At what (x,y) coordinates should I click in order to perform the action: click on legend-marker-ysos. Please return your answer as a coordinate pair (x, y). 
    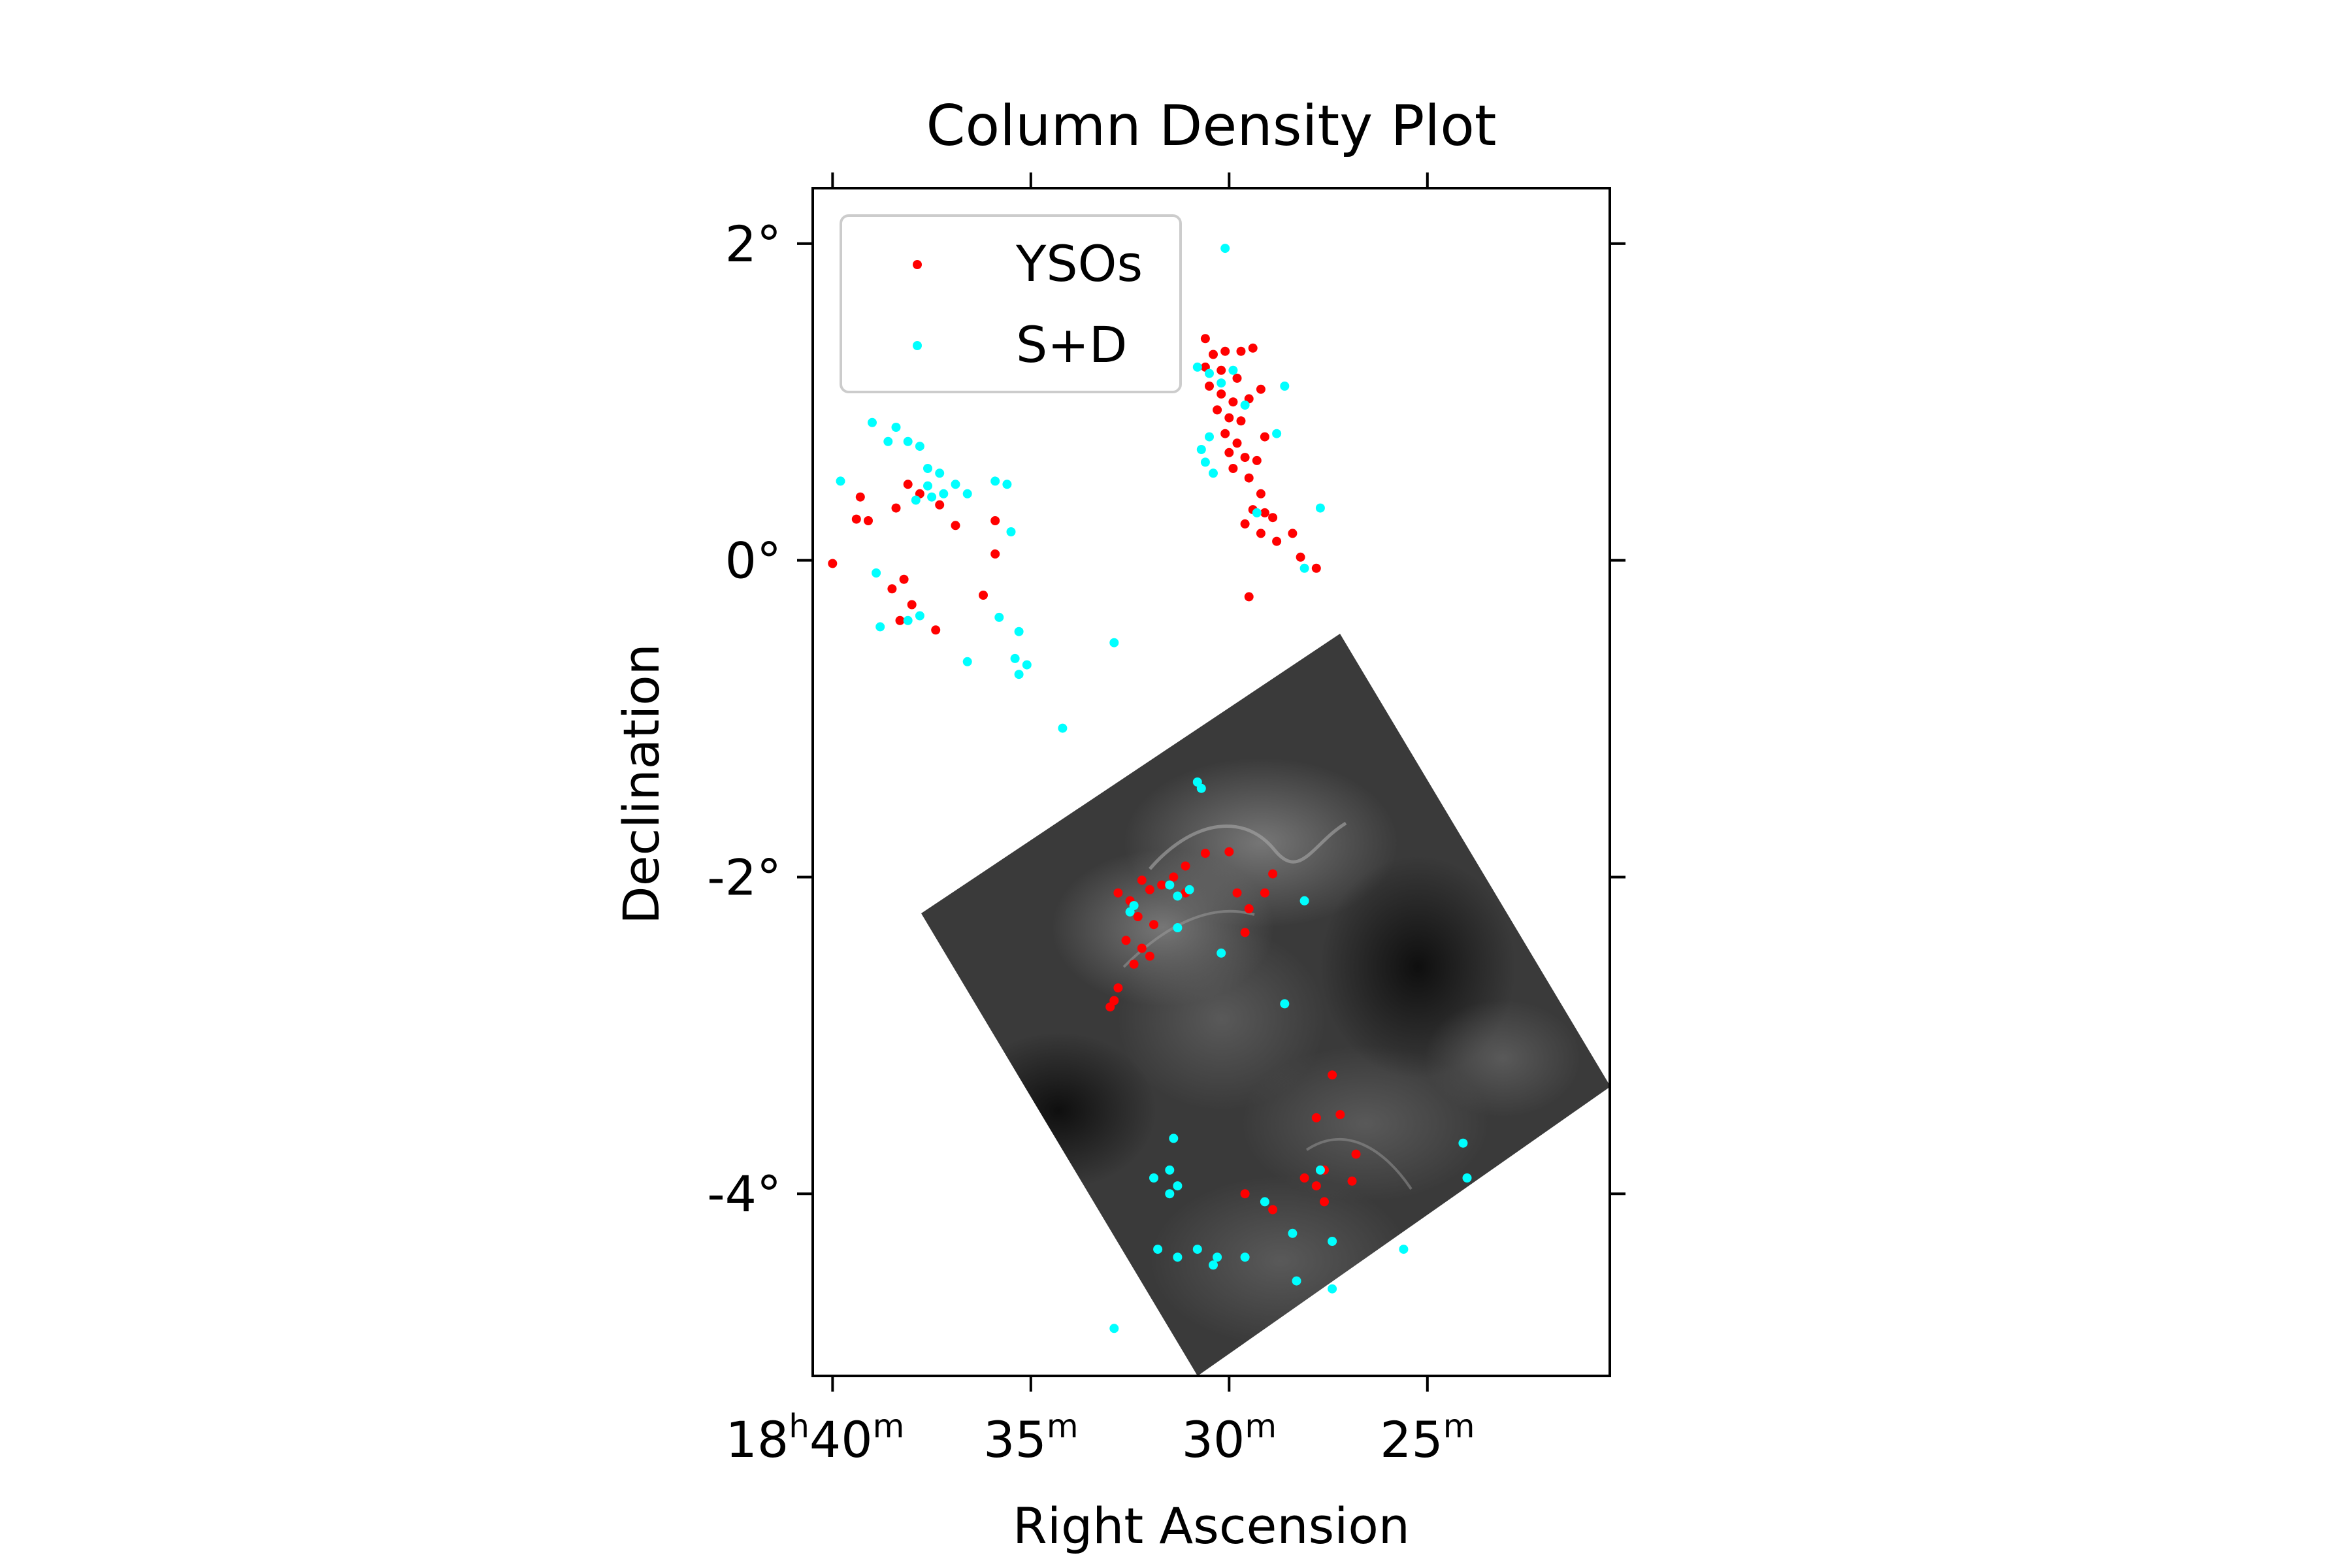
    Looking at the image, I should click on (917, 264).